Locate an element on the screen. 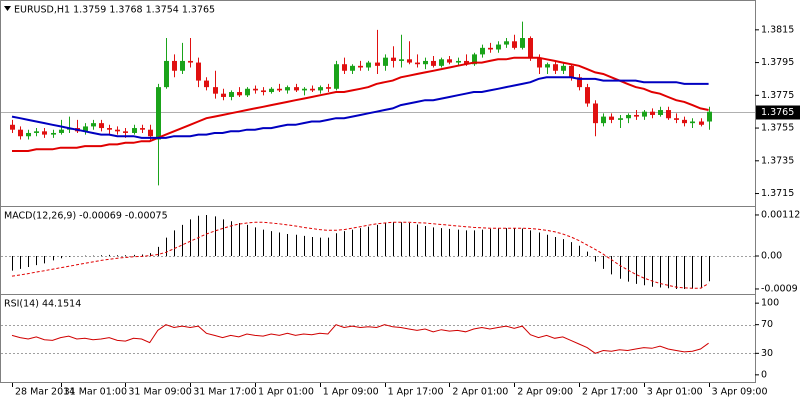  x-tick-label: 3 Apr 01:00 is located at coordinates (675, 392).